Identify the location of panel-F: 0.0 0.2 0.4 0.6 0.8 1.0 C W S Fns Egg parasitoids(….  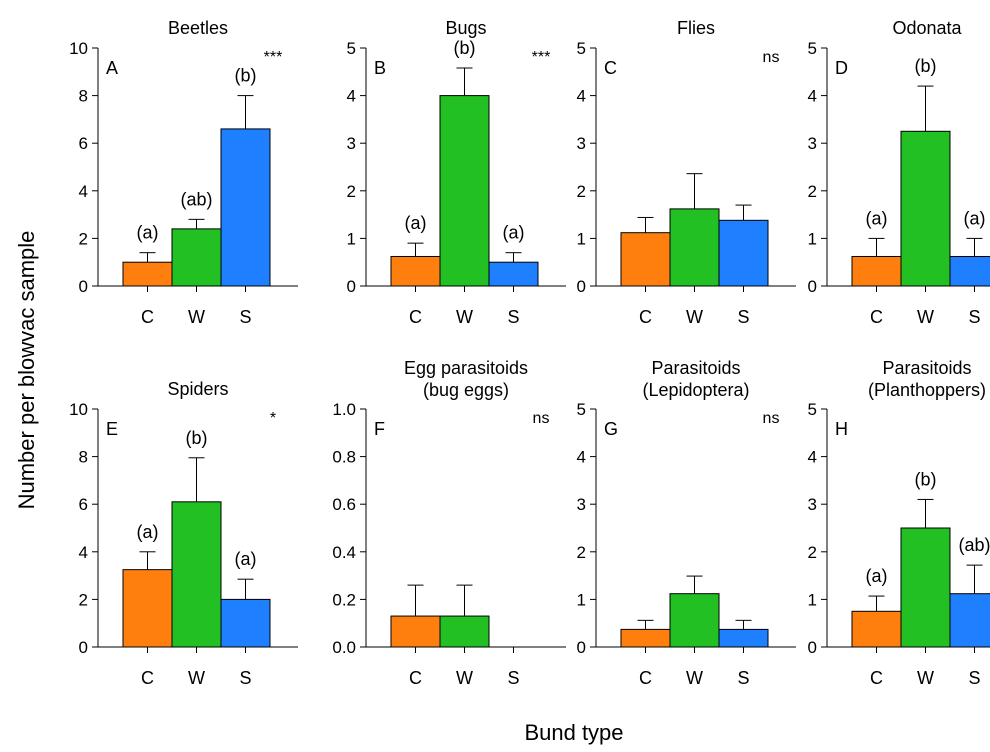
(449, 523).